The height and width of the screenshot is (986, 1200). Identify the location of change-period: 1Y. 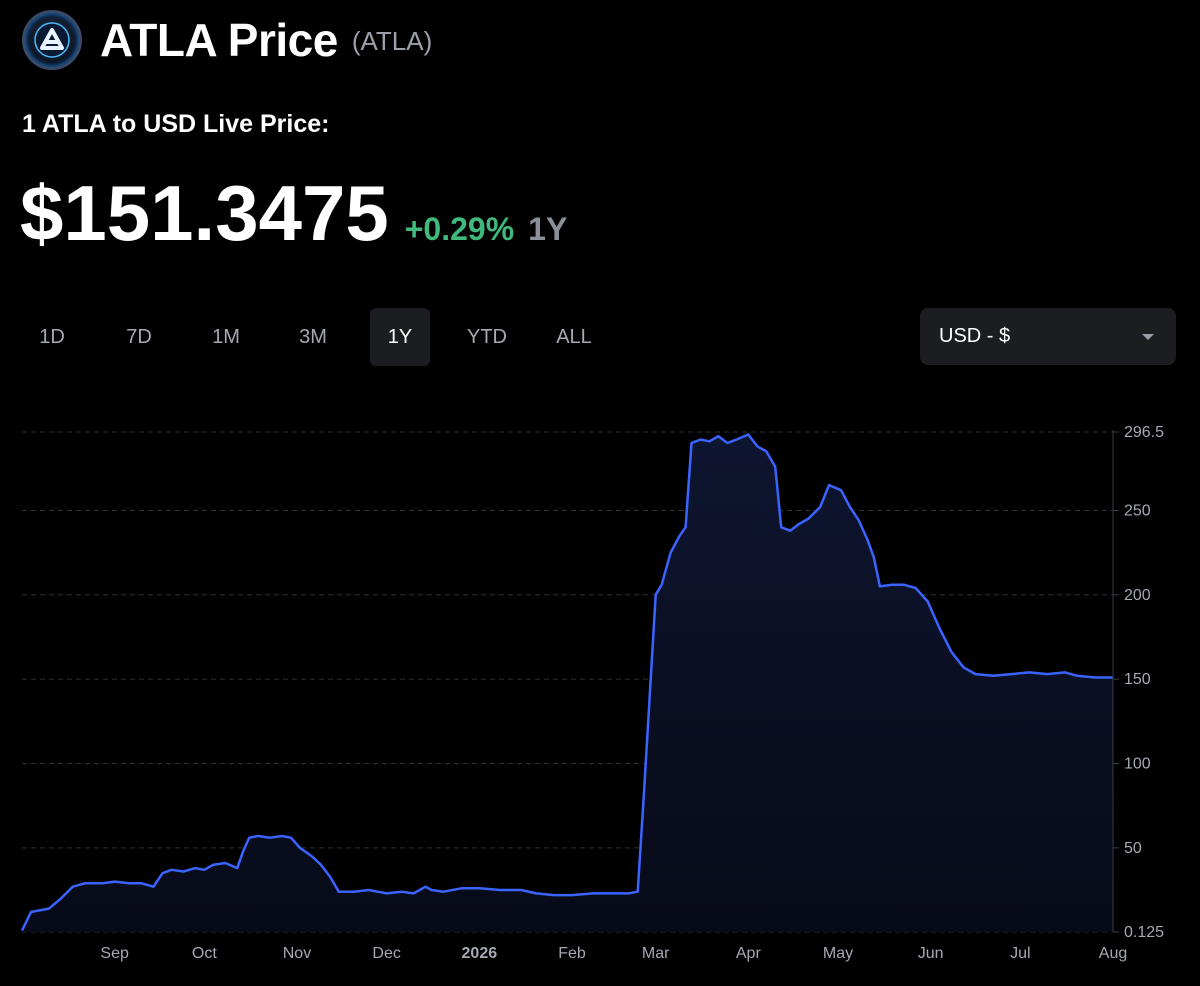
(548, 229).